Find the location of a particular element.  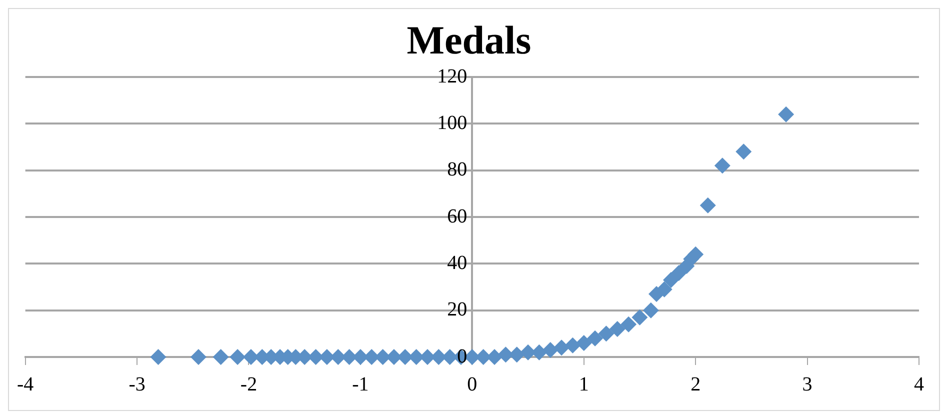

x-tick-label: 2 is located at coordinates (695, 384).